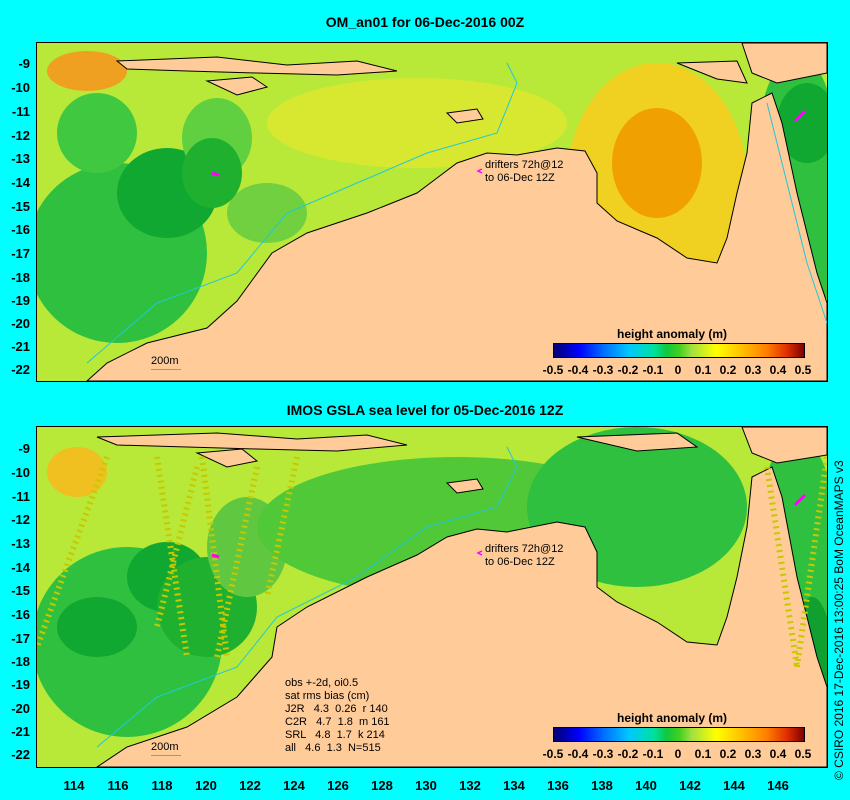 This screenshot has height=800, width=850. What do you see at coordinates (514, 785) in the screenshot?
I see `lon-label: 134` at bounding box center [514, 785].